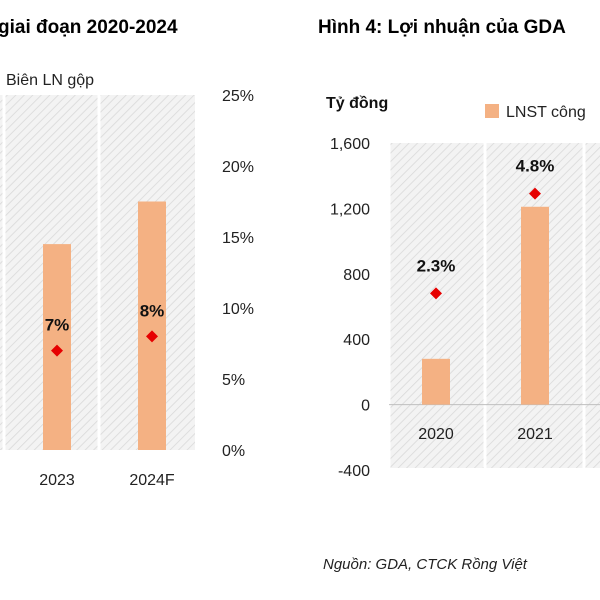 The width and height of the screenshot is (600, 600). I want to click on right-y-tick-label: 400, so click(356, 340).